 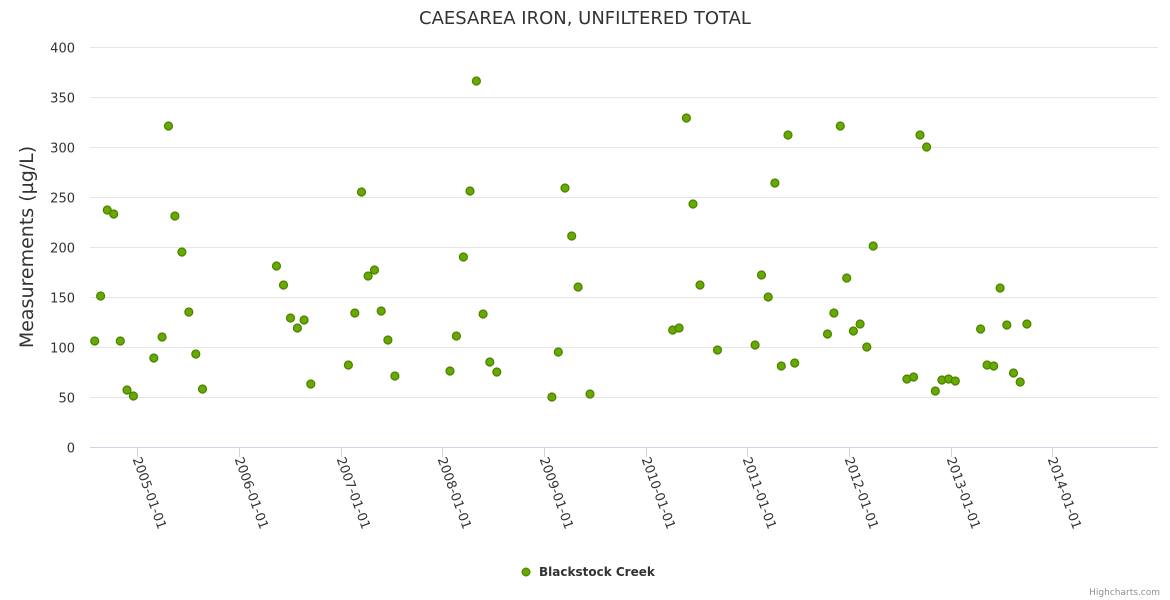 What do you see at coordinates (62, 299) in the screenshot?
I see `y-tick-label-150: 150` at bounding box center [62, 299].